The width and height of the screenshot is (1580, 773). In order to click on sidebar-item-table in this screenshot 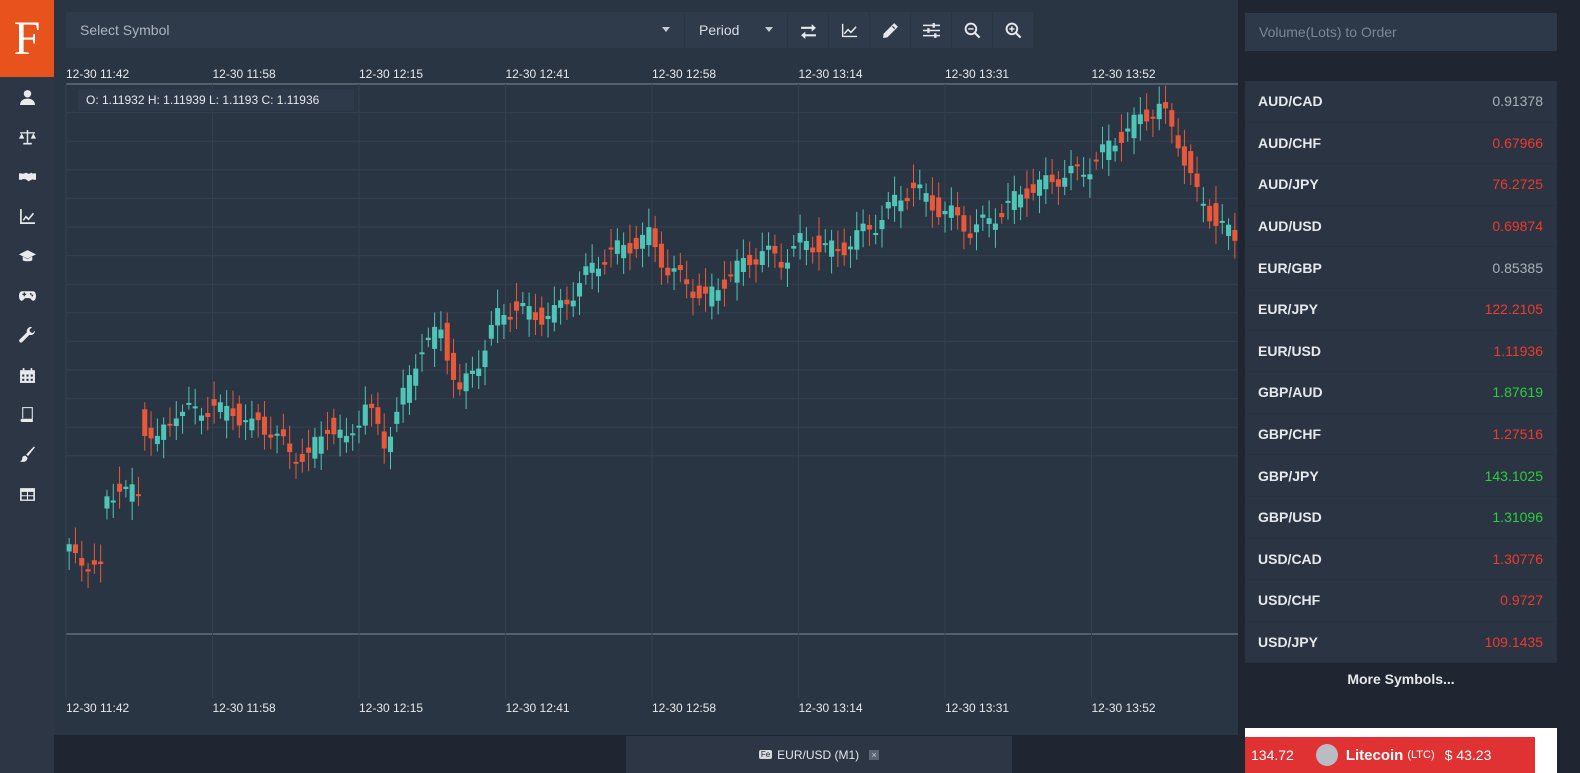, I will do `click(27, 494)`.